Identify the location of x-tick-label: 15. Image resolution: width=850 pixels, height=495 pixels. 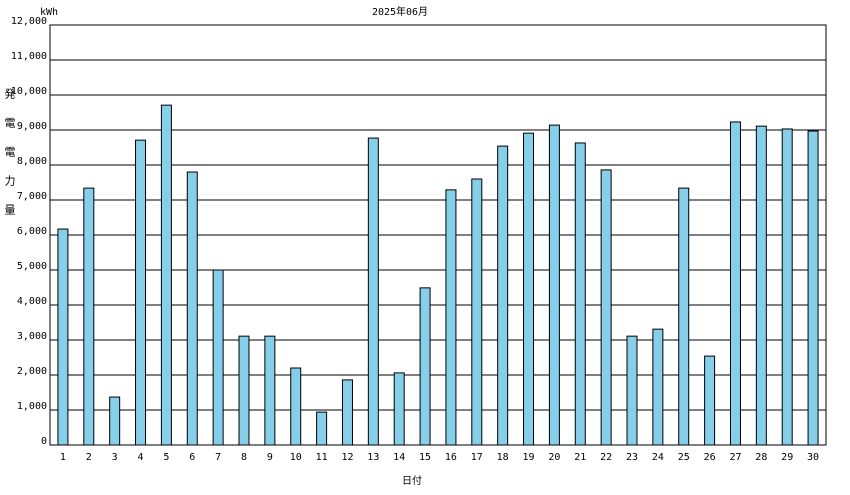
(425, 457).